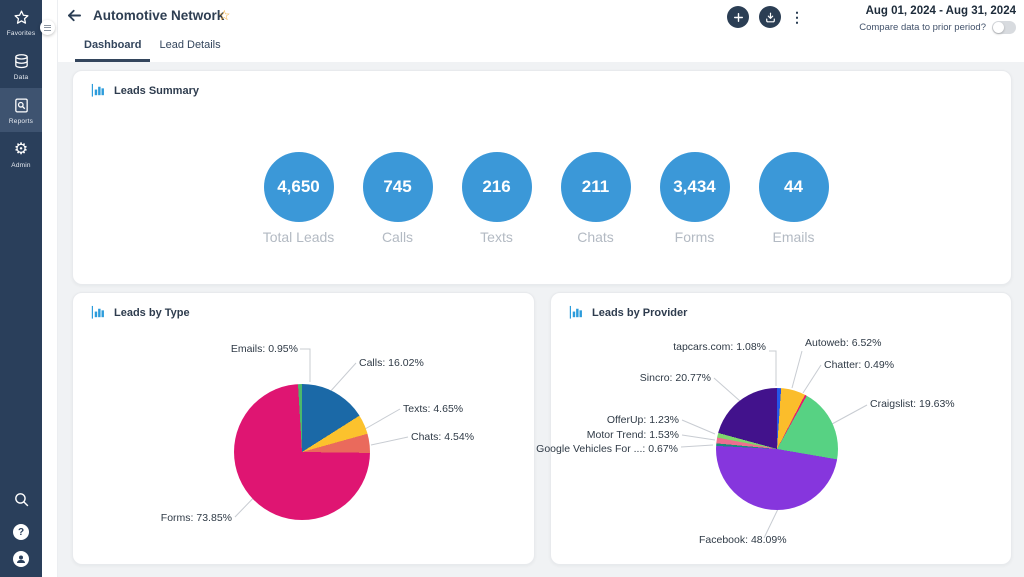 The width and height of the screenshot is (1024, 577). Describe the element at coordinates (21, 288) in the screenshot. I see `sidebar: Favorites Data Reports ⚙ Admin ?` at that location.